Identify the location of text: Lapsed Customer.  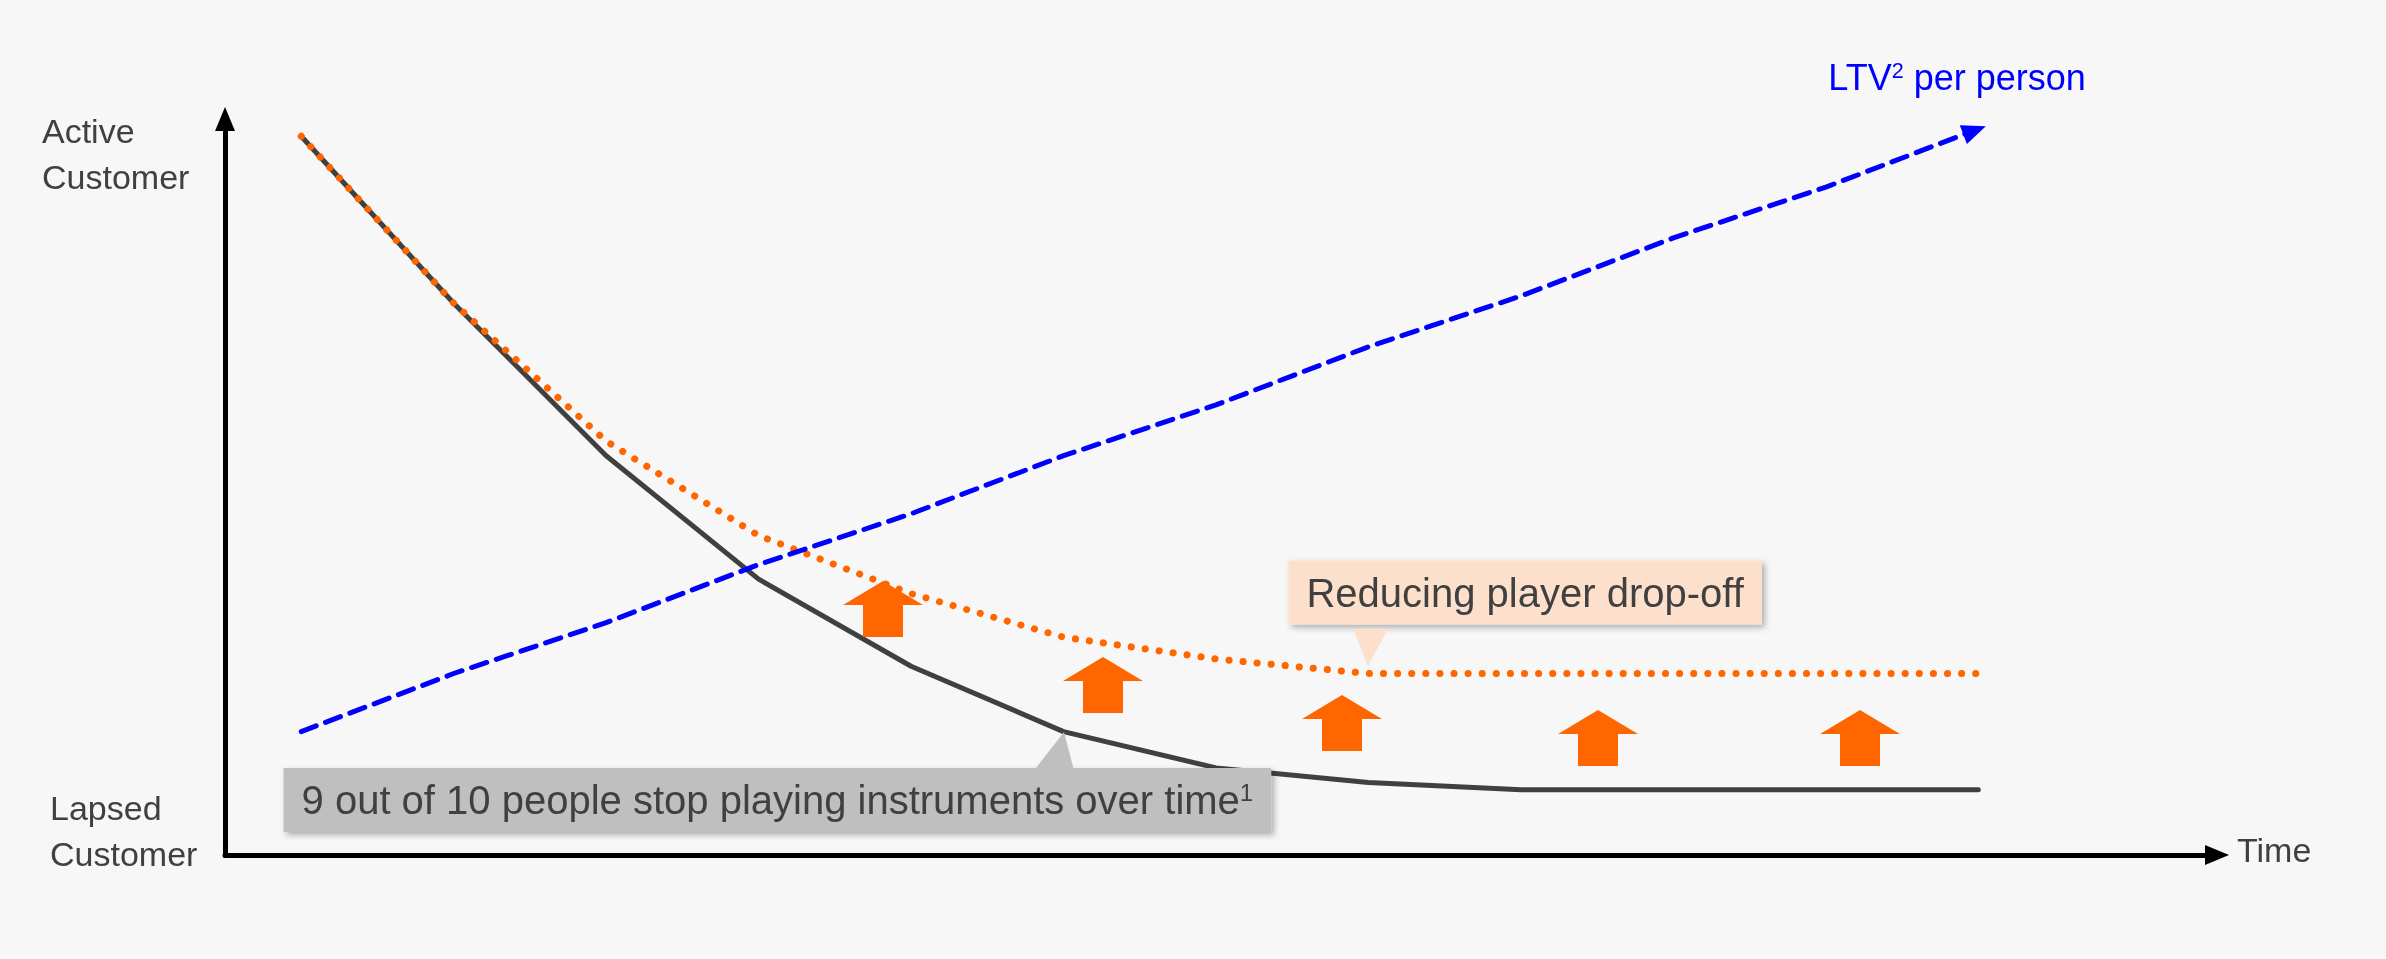
(124, 831).